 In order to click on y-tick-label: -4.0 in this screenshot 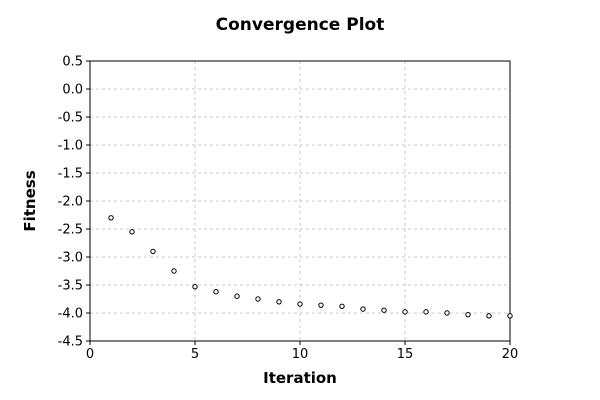, I will do `click(70, 314)`.